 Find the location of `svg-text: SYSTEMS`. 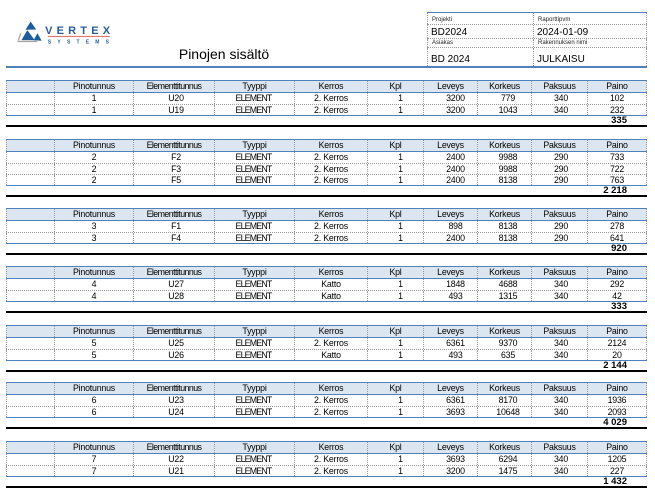

svg-text: SYSTEMS is located at coordinates (81, 42).